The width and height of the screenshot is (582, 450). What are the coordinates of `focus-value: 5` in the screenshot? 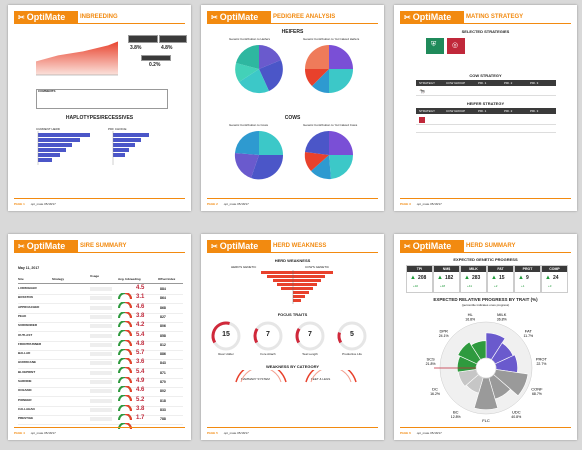 It's located at (352, 334).